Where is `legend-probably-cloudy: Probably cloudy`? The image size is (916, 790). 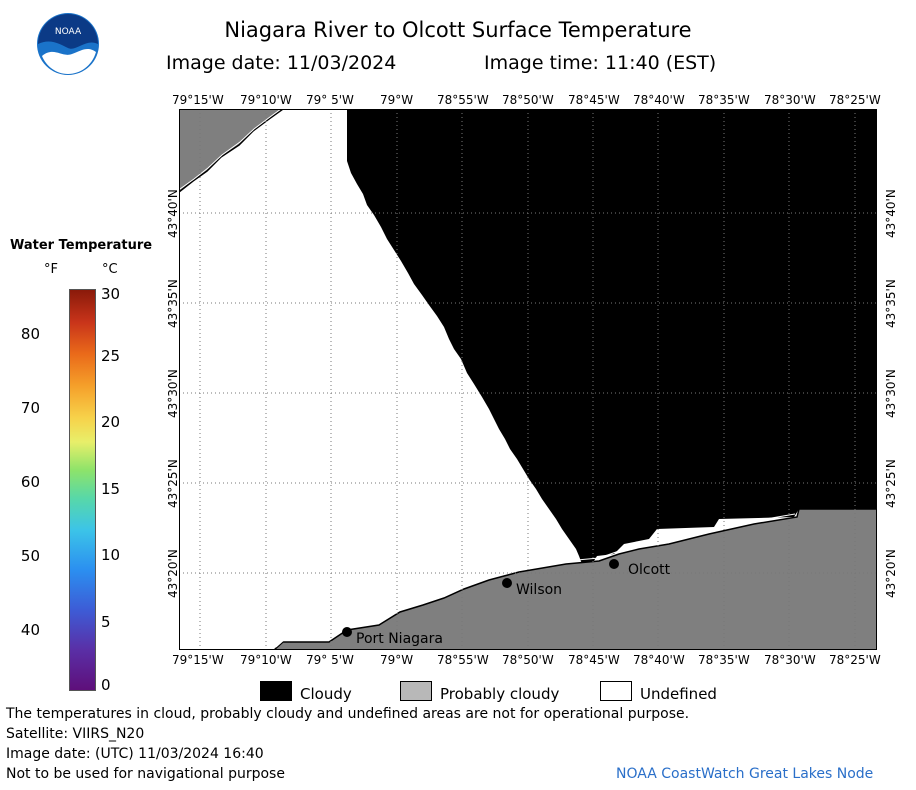
legend-probably-cloudy: Probably cloudy is located at coordinates (500, 694).